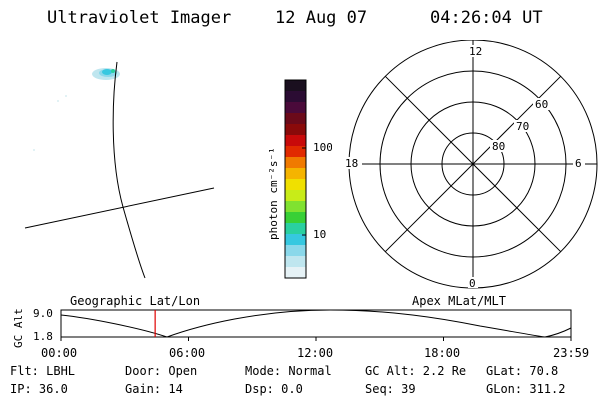  Describe the element at coordinates (416, 371) in the screenshot. I see `status-gc-alt: GC Alt: 2.2 Re` at that location.